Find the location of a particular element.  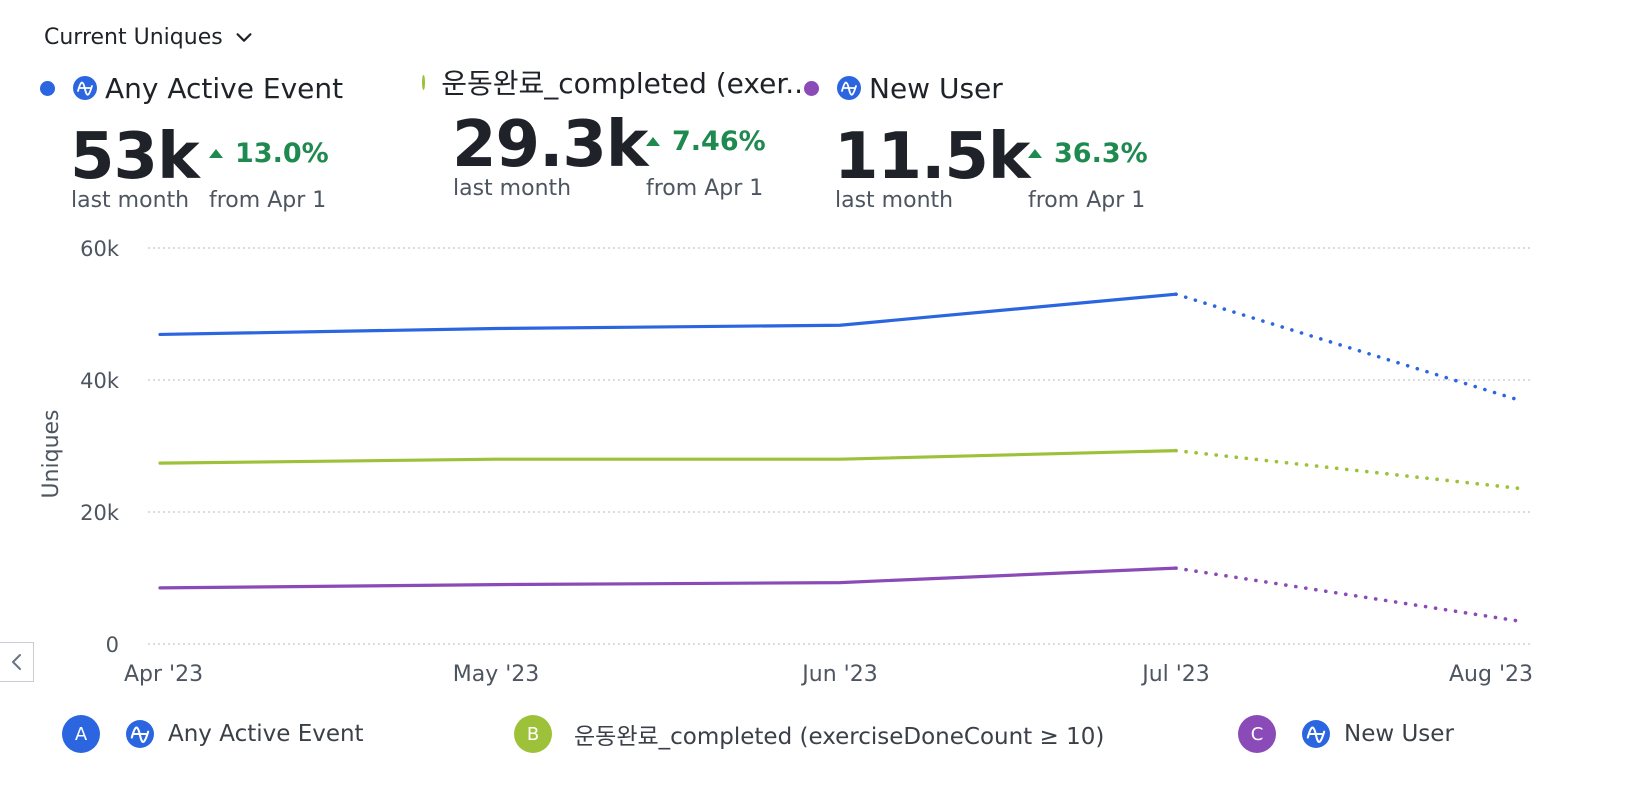

series-badge: C is located at coordinates (1257, 734).